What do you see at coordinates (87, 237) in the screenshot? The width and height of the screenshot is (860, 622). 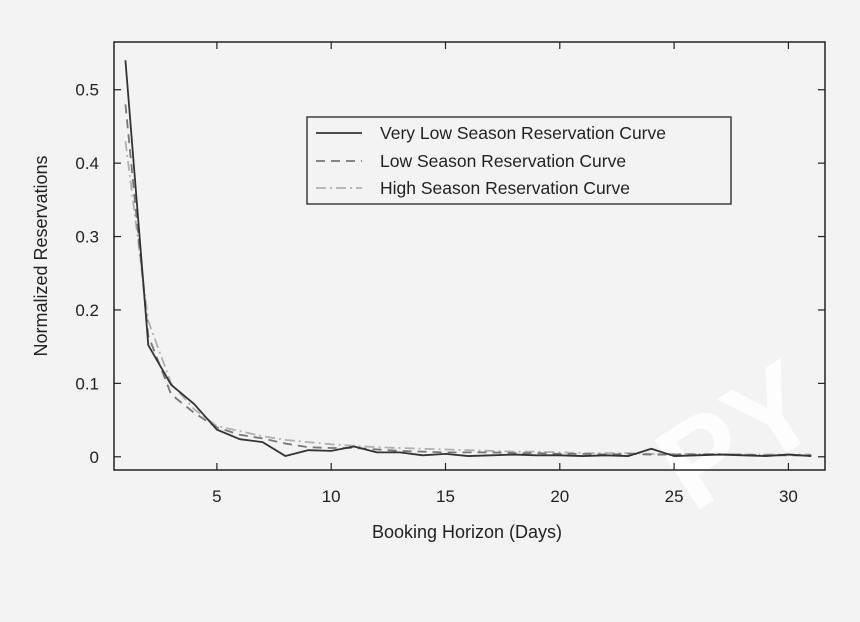 I see `y-tick-label: 0.3` at bounding box center [87, 237].